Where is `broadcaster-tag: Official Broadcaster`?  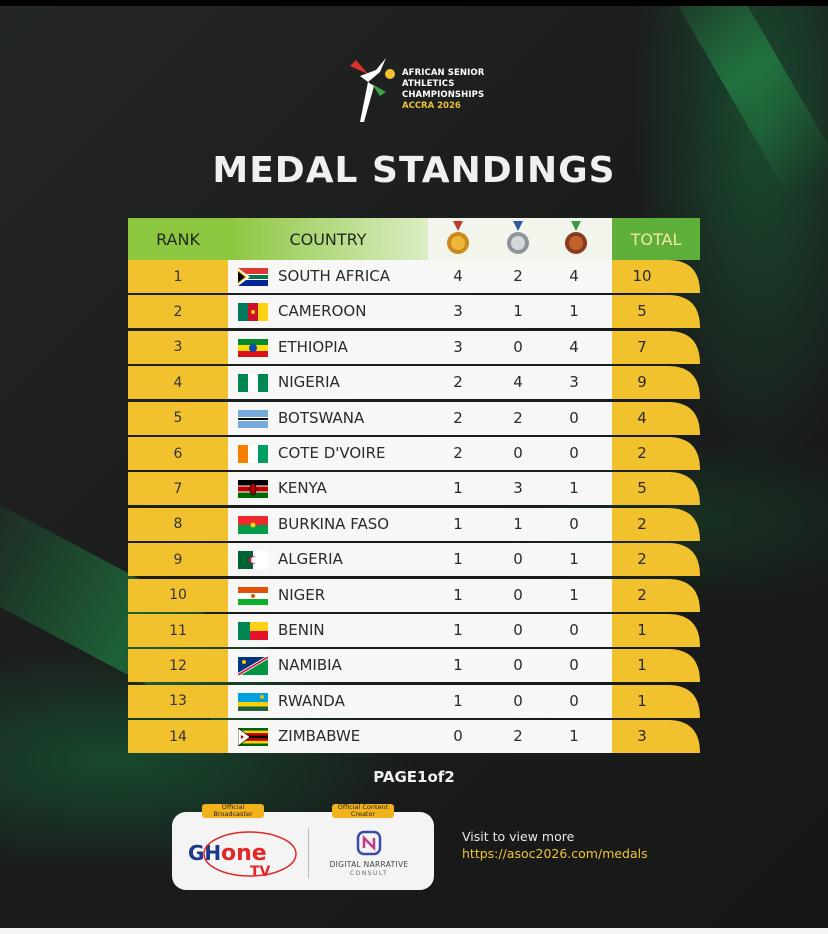 broadcaster-tag: Official Broadcaster is located at coordinates (233, 811).